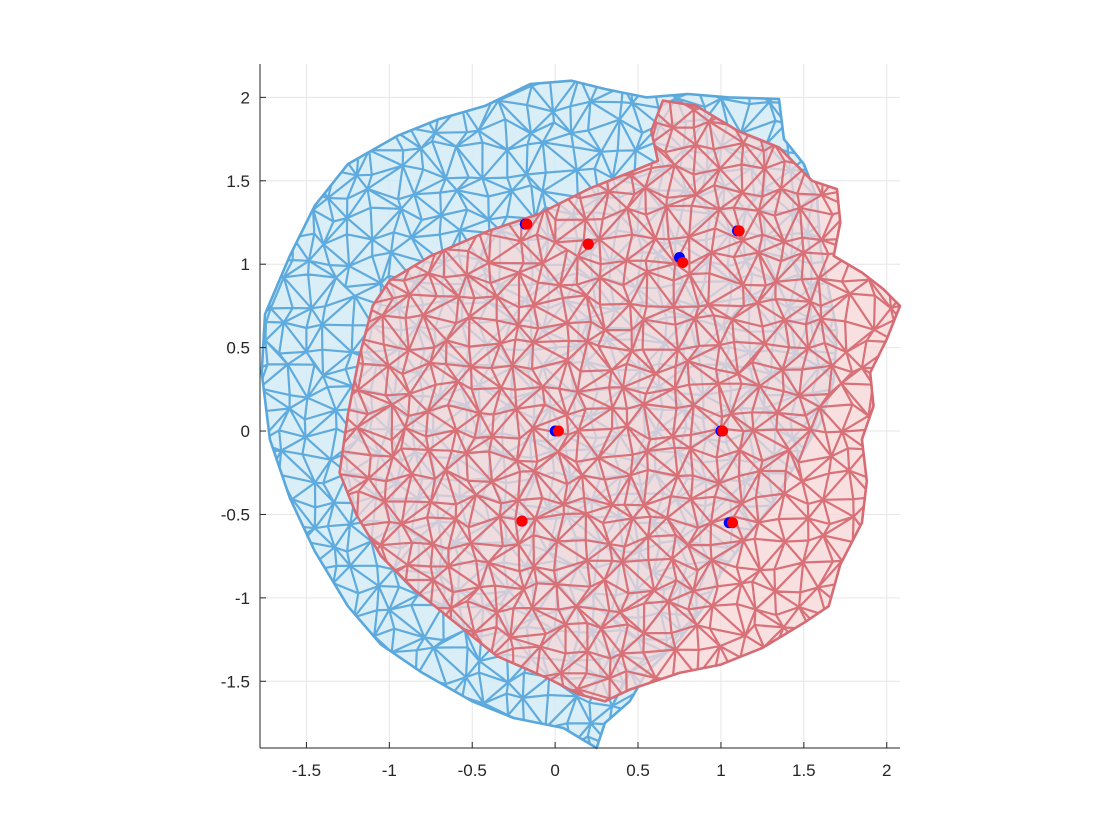  I want to click on y-tick-label: 0, so click(245, 431).